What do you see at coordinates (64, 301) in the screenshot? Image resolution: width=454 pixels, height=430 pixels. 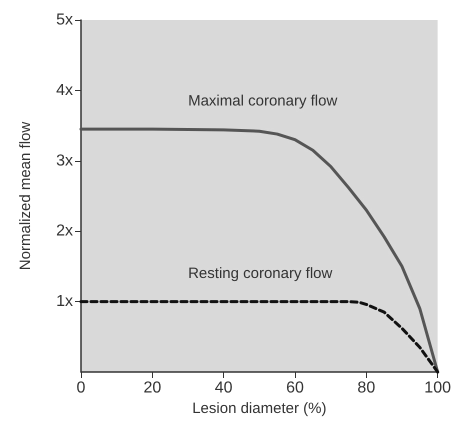 I see `y-tick-label: 1x` at bounding box center [64, 301].